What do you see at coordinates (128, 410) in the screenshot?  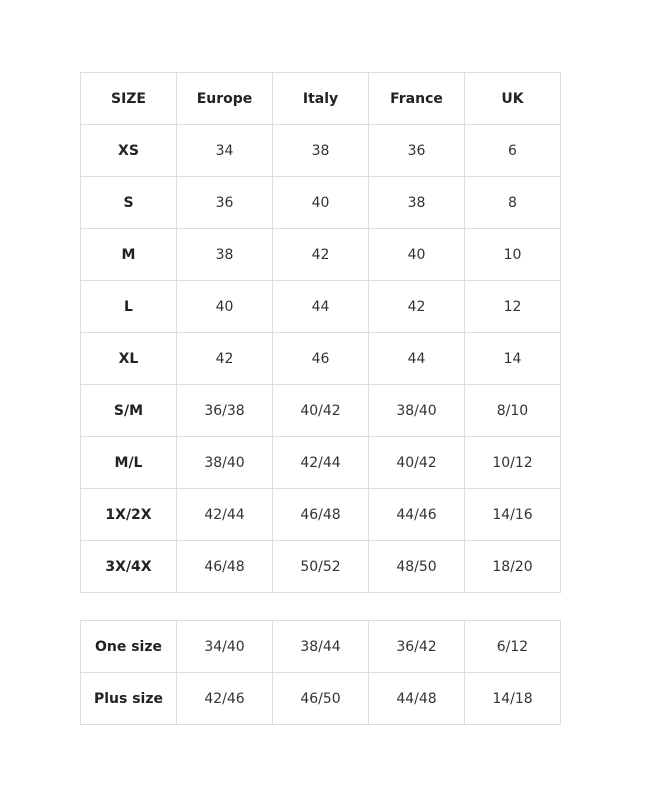 I see `row-label: S/M` at bounding box center [128, 410].